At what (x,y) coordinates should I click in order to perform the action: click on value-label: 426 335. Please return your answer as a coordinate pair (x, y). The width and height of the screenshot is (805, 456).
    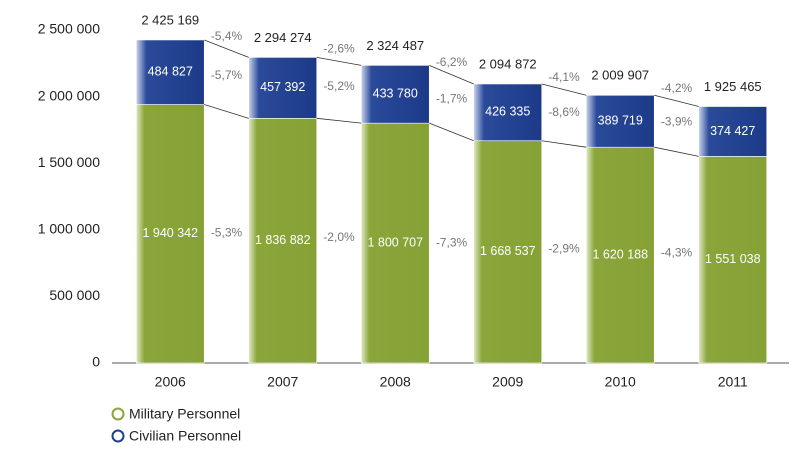
    Looking at the image, I should click on (507, 112).